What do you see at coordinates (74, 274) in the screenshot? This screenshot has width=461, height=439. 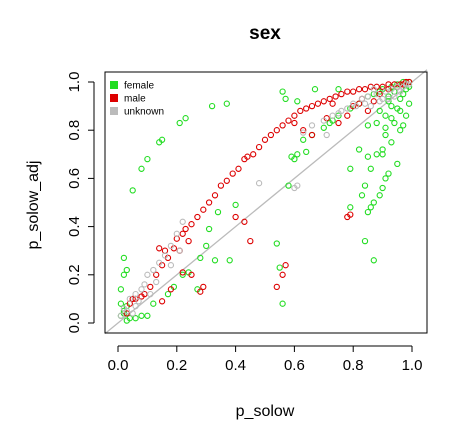 I see `y-tick-label: 0.2` at bounding box center [74, 274].